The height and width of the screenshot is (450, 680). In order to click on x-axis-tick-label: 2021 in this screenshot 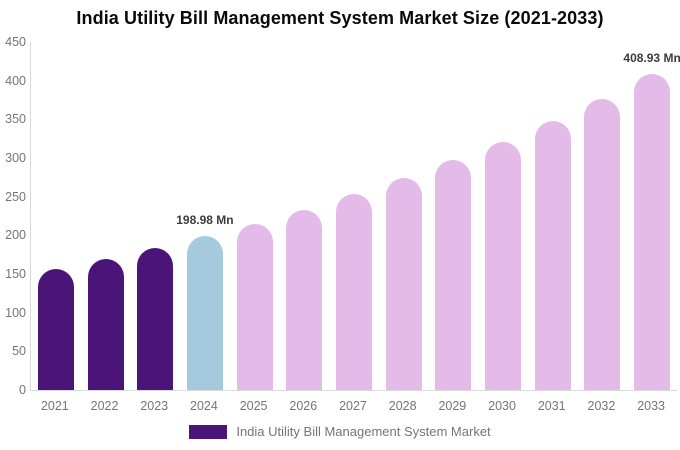, I will do `click(54, 406)`.